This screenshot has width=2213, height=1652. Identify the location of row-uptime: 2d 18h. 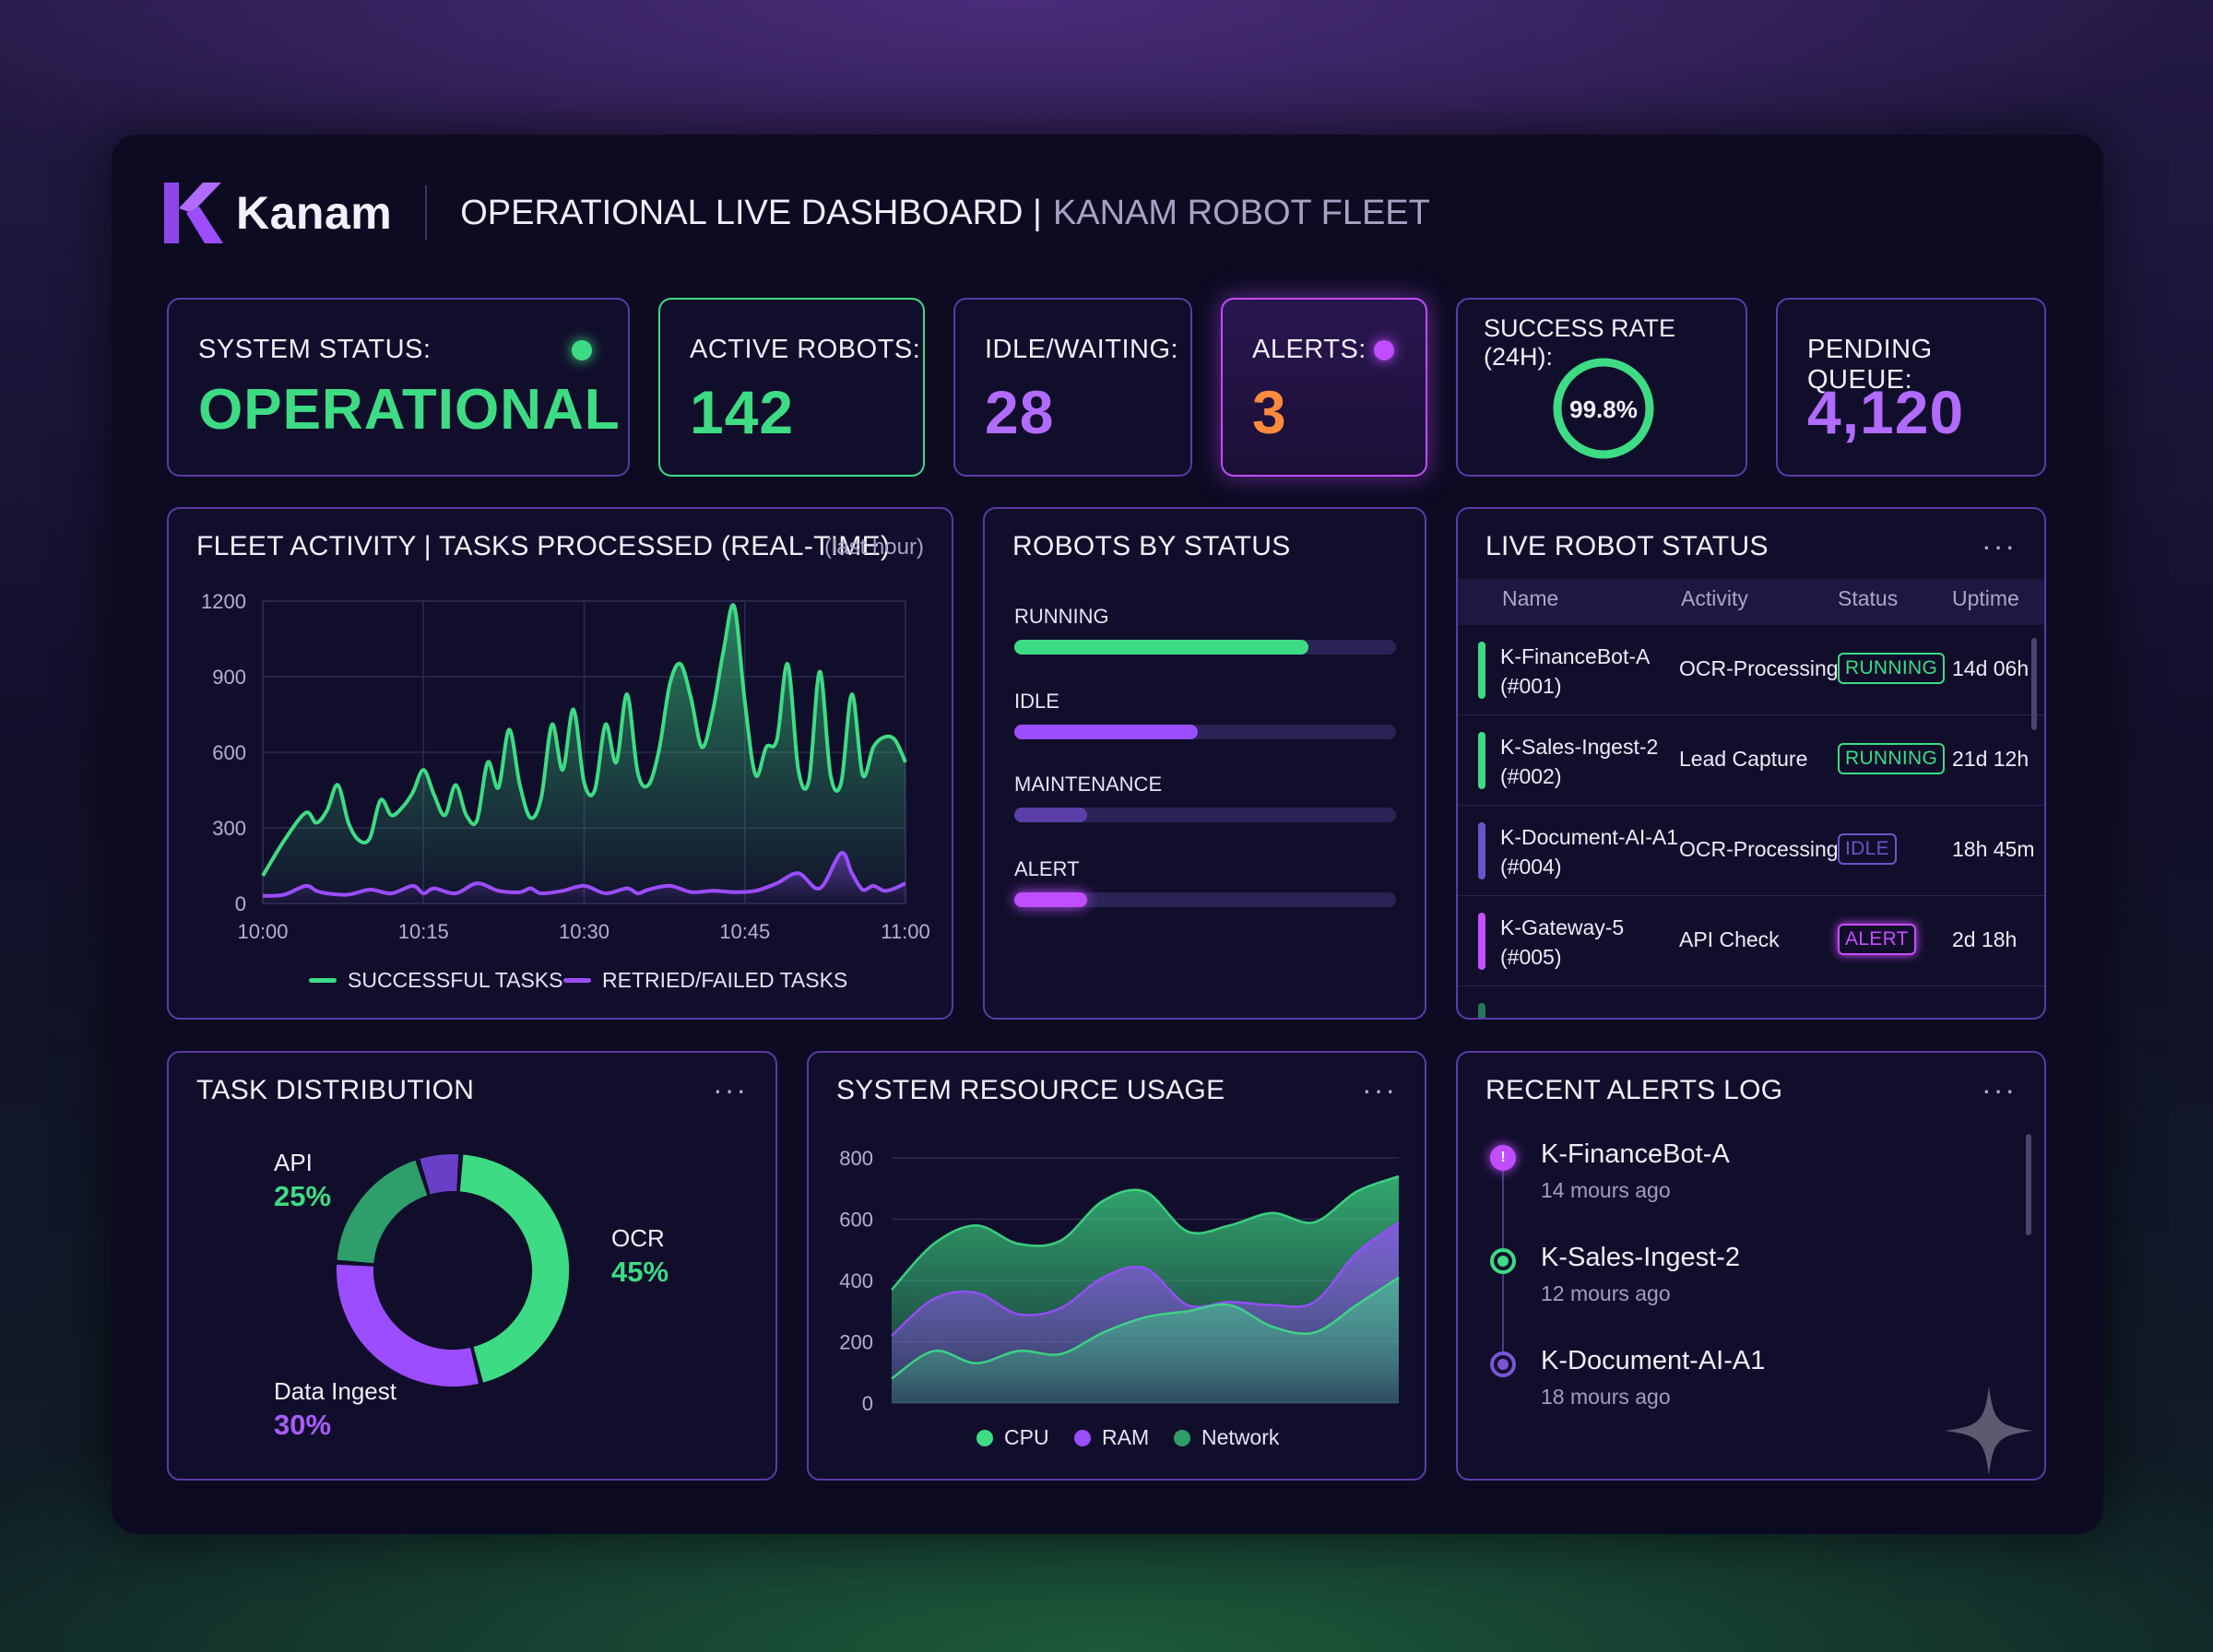
(1985, 939).